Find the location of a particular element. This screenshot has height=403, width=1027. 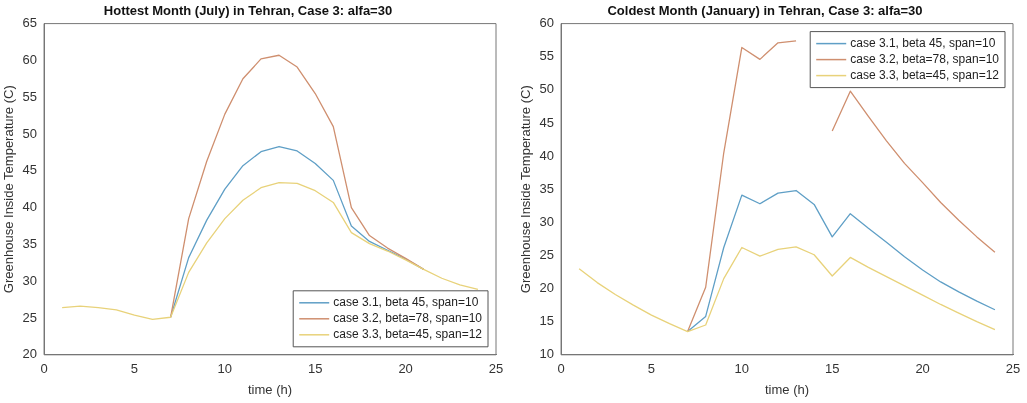

y-tick-label: 10 is located at coordinates (547, 354).